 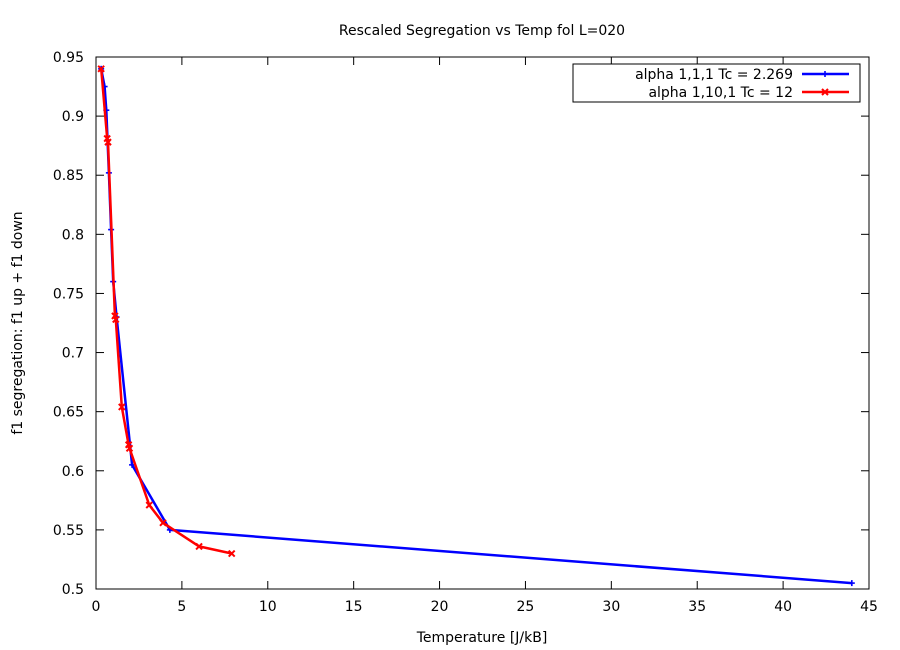 What do you see at coordinates (720, 93) in the screenshot?
I see `legend-label: alpha 1,10,1 Tc = 12` at bounding box center [720, 93].